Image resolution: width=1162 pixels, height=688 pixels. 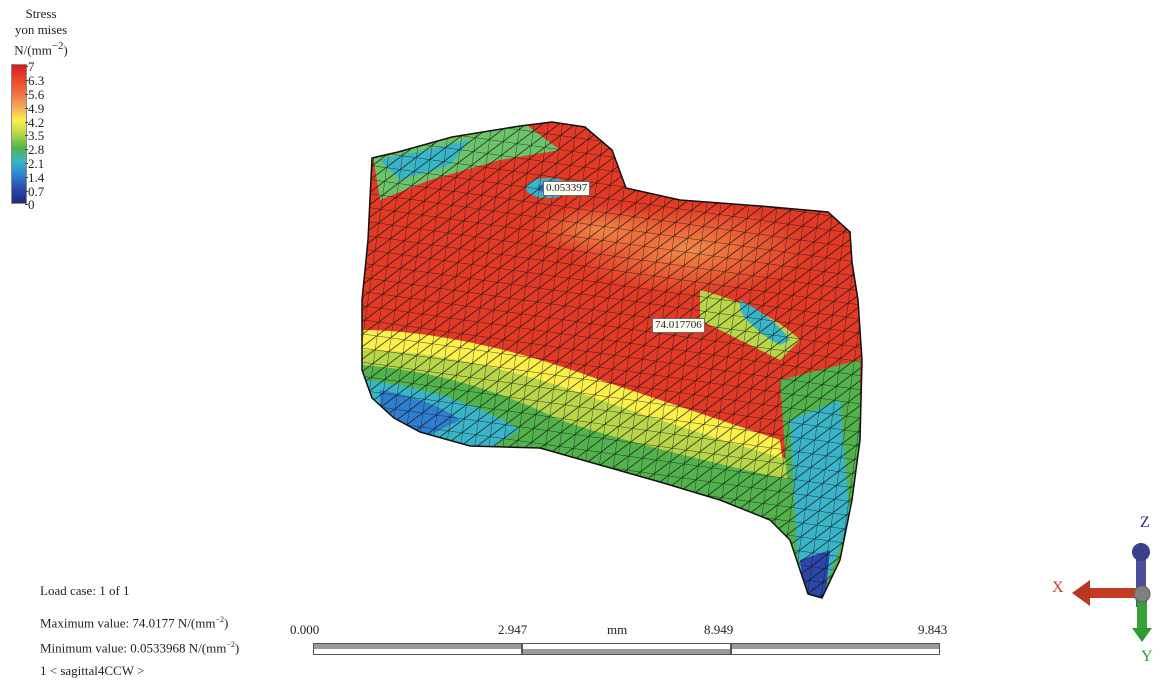 I want to click on max-value-prefix: Maximum value: 74.0177 N/(mm, so click(x=128, y=623).